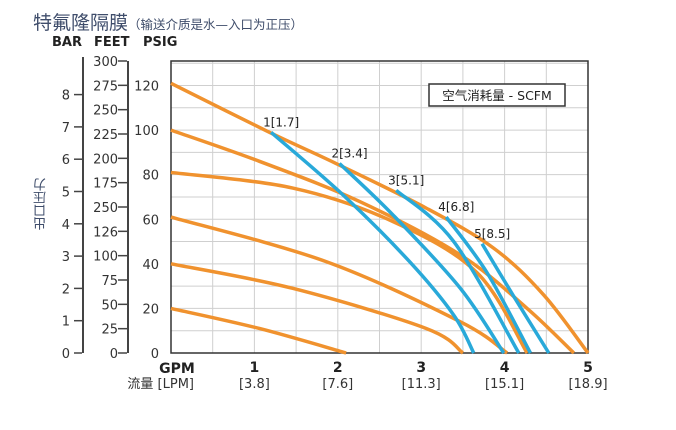 The height and width of the screenshot is (430, 676). Describe the element at coordinates (150, 176) in the screenshot. I see `psig-tick-label: 80` at that location.